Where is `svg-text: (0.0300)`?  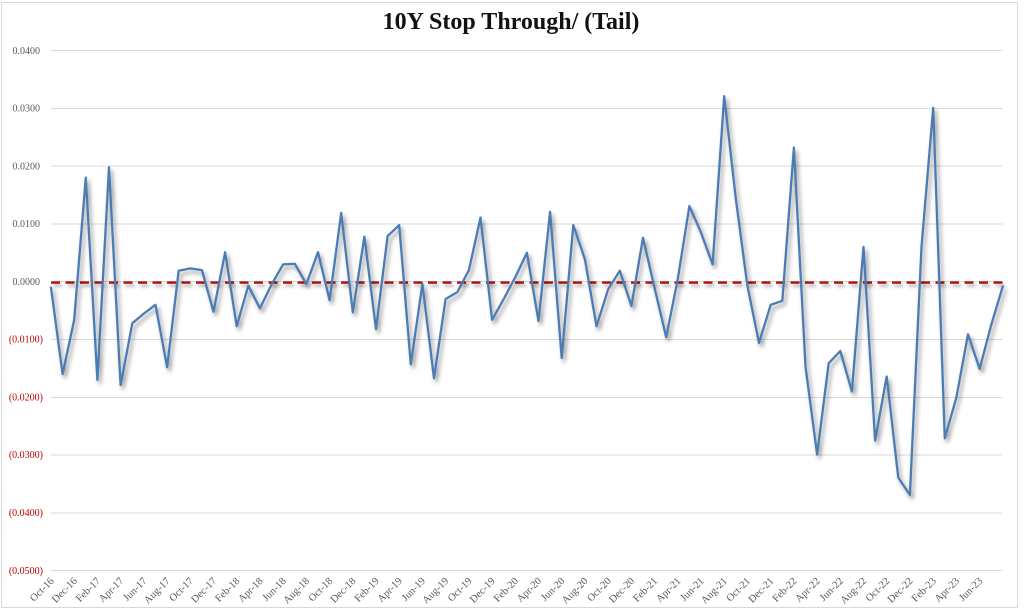 svg-text: (0.0300) is located at coordinates (26, 455).